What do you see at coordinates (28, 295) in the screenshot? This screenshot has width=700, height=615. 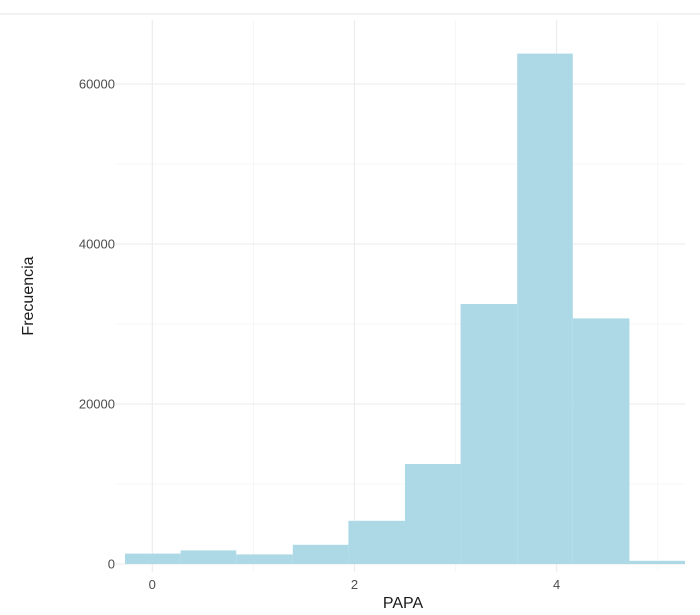 I see `y-axis-title: Frecuencia` at bounding box center [28, 295].